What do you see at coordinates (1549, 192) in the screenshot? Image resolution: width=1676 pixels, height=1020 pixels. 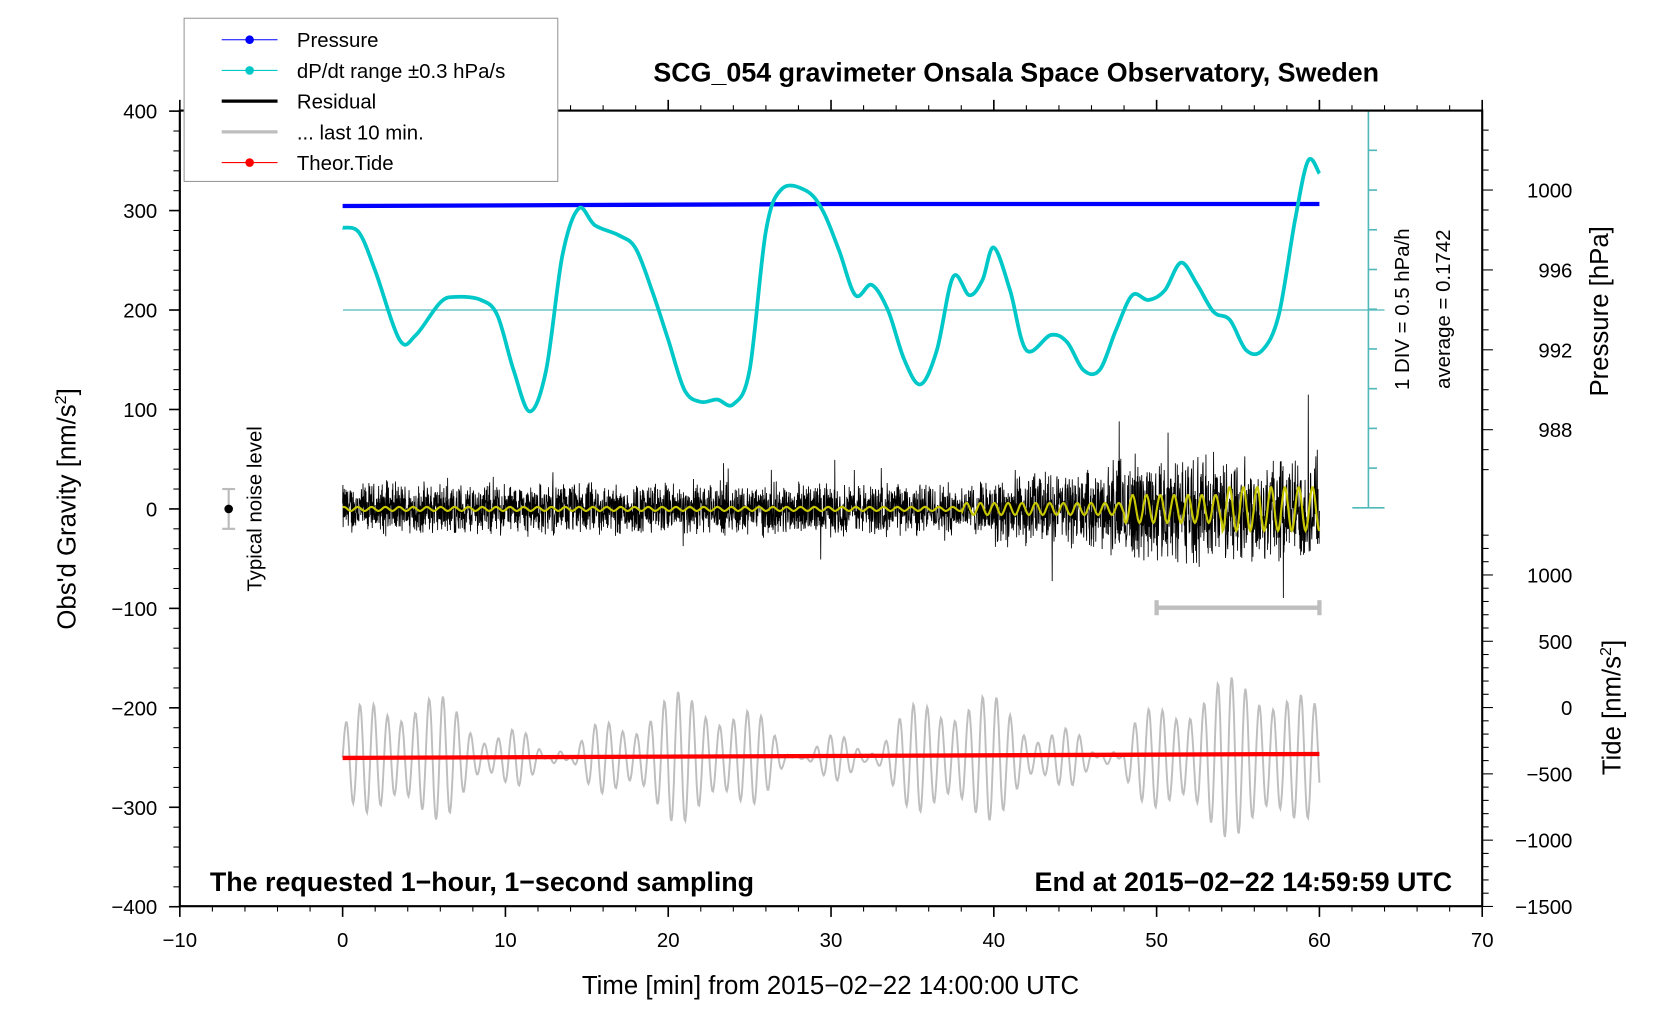 I see `pressure-tick-label: 1000` at bounding box center [1549, 192].